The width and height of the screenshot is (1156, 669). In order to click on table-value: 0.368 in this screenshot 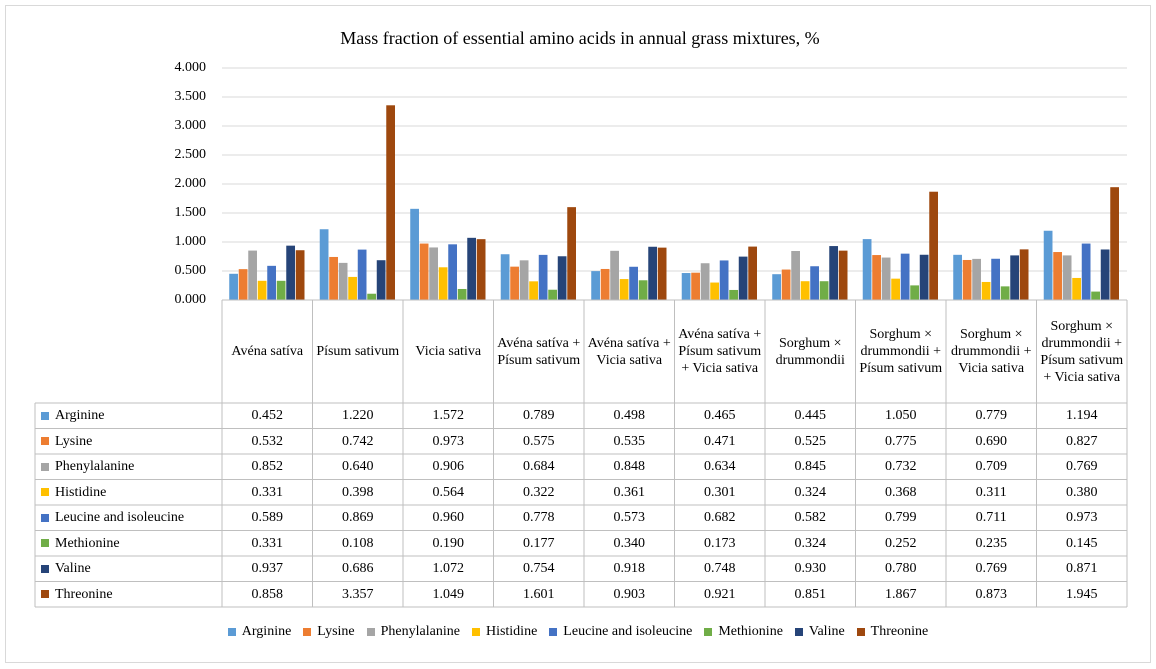, I will do `click(901, 492)`.